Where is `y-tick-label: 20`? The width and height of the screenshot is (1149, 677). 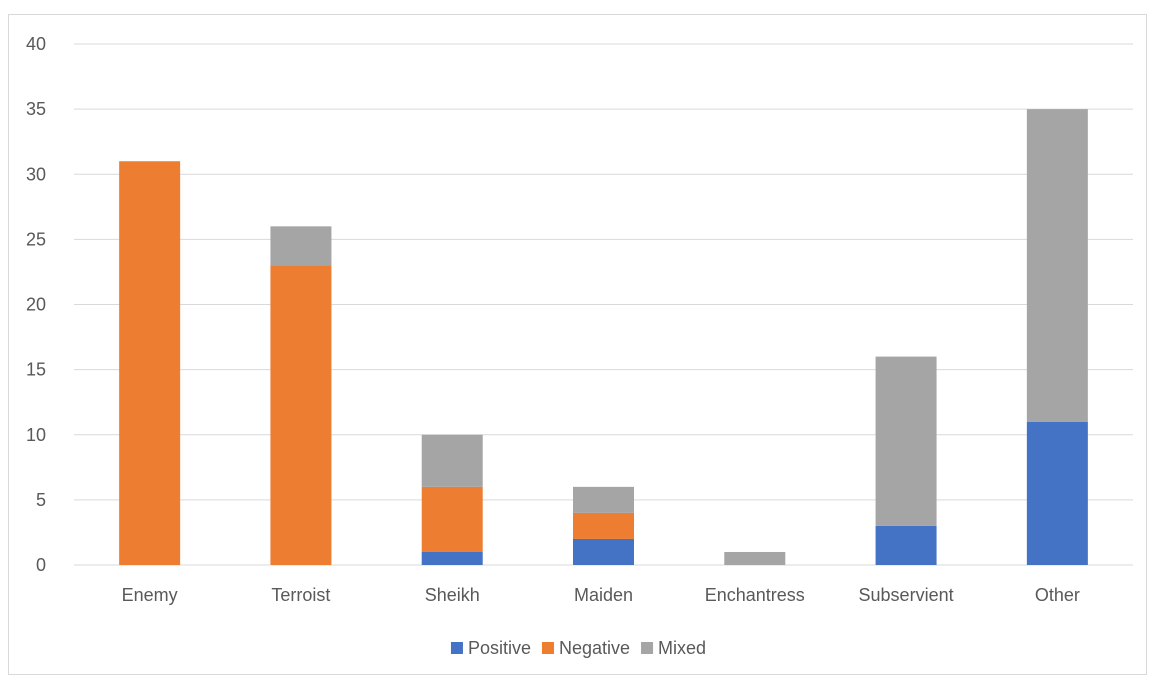
y-tick-label: 20 is located at coordinates (36, 305).